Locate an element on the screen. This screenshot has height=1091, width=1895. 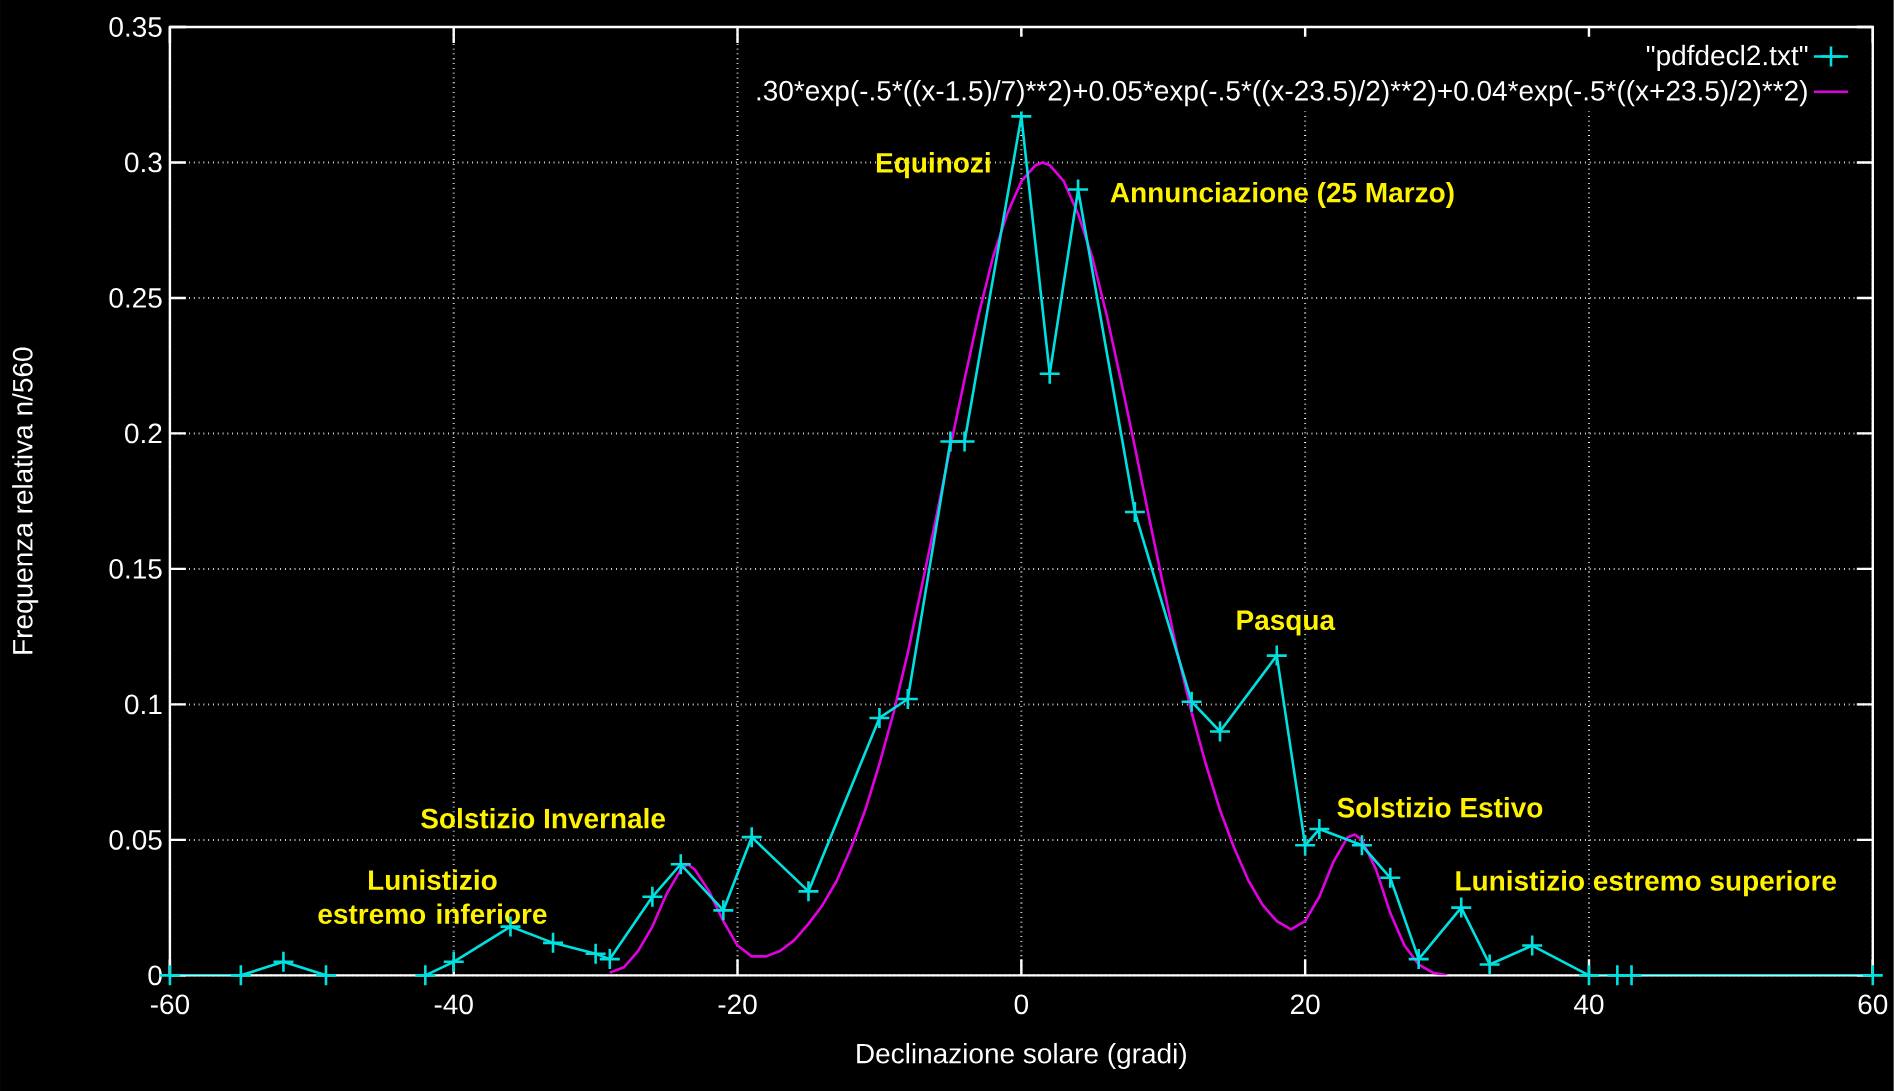
y-tick-label: 0.1 is located at coordinates (143, 704).